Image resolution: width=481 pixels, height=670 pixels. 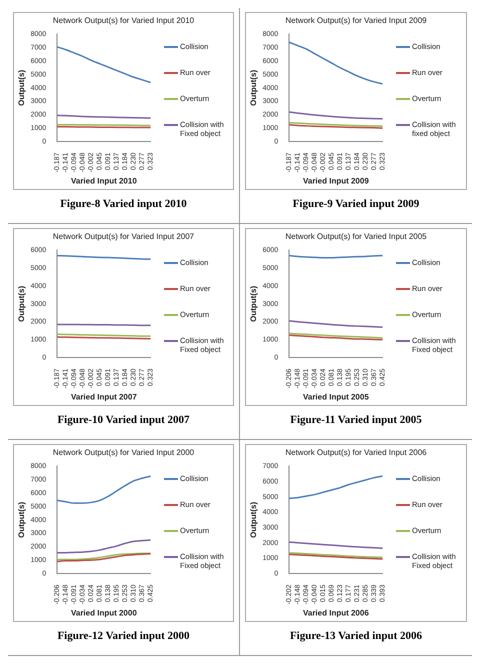 I want to click on x-axis-title: Varied Input 2006, so click(x=336, y=613).